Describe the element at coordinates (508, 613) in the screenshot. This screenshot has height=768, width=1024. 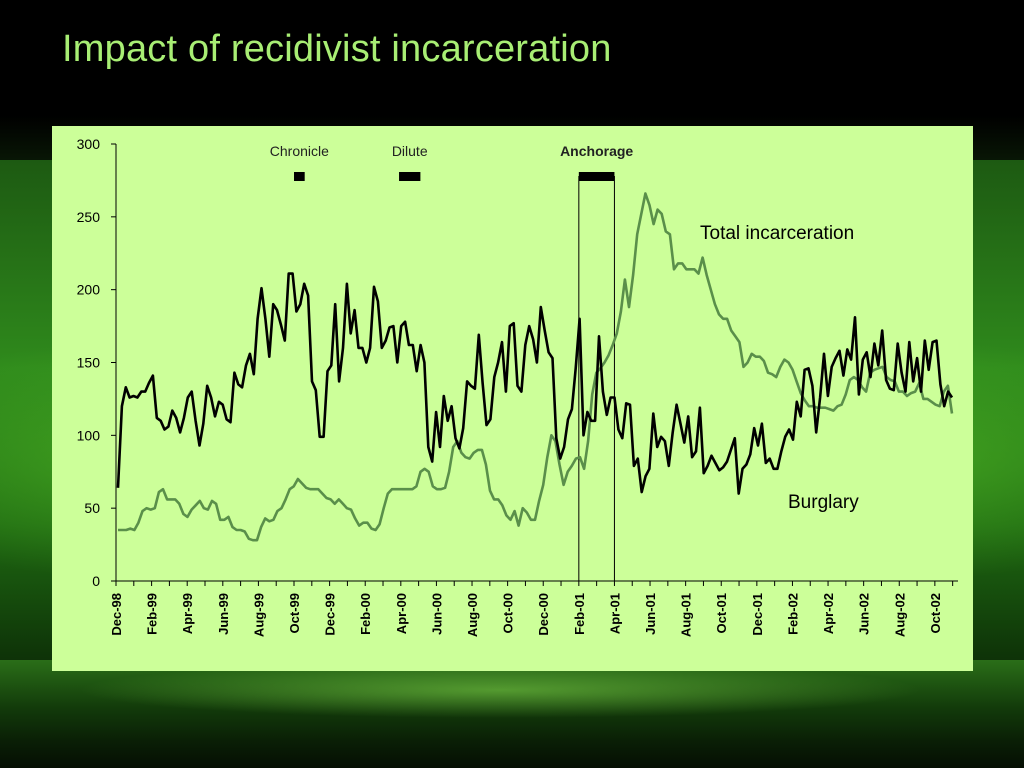
I see `x-tick-label: Oct-00` at that location.